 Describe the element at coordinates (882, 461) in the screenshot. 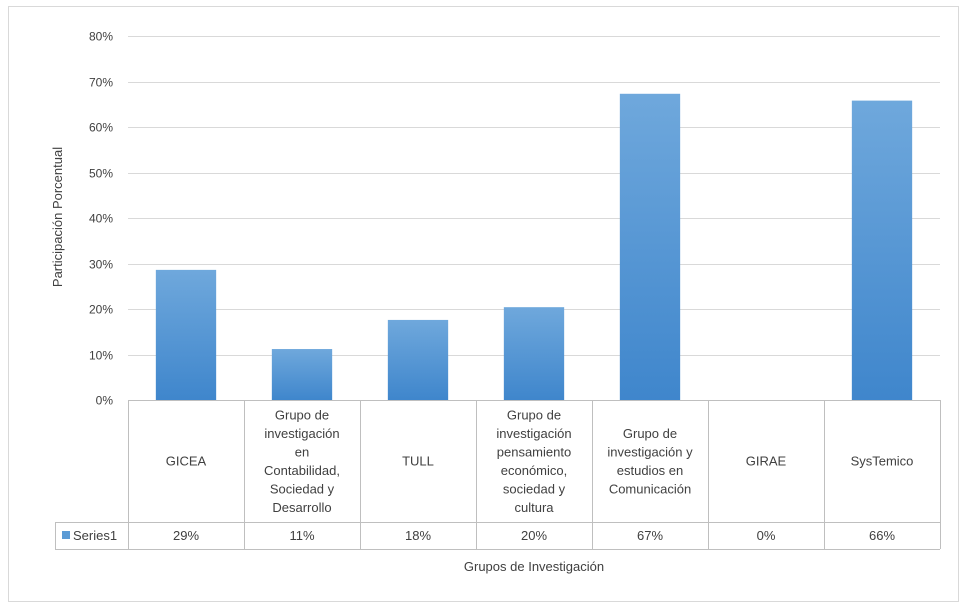

I see `category-label: SysTemico` at that location.